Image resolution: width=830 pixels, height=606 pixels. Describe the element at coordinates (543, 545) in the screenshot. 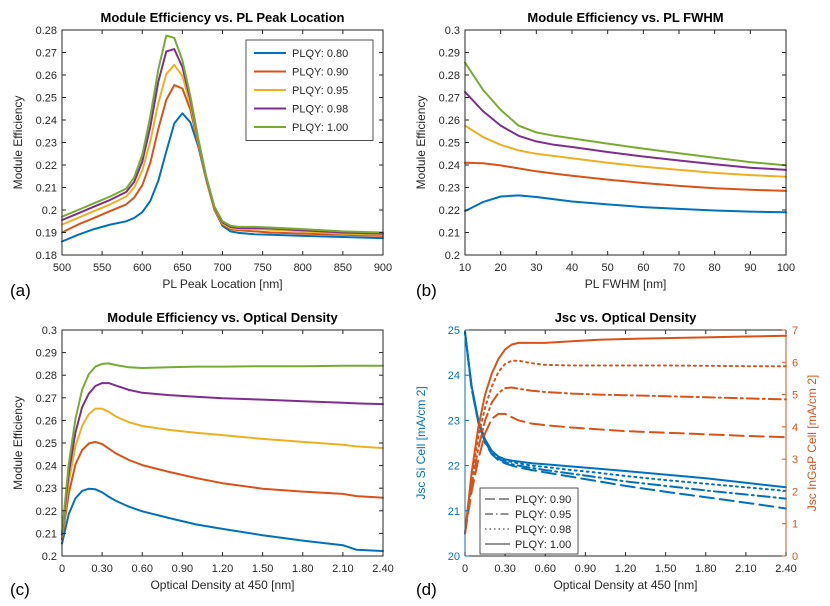

I see `legend-label: PLQY: 1.00` at that location.